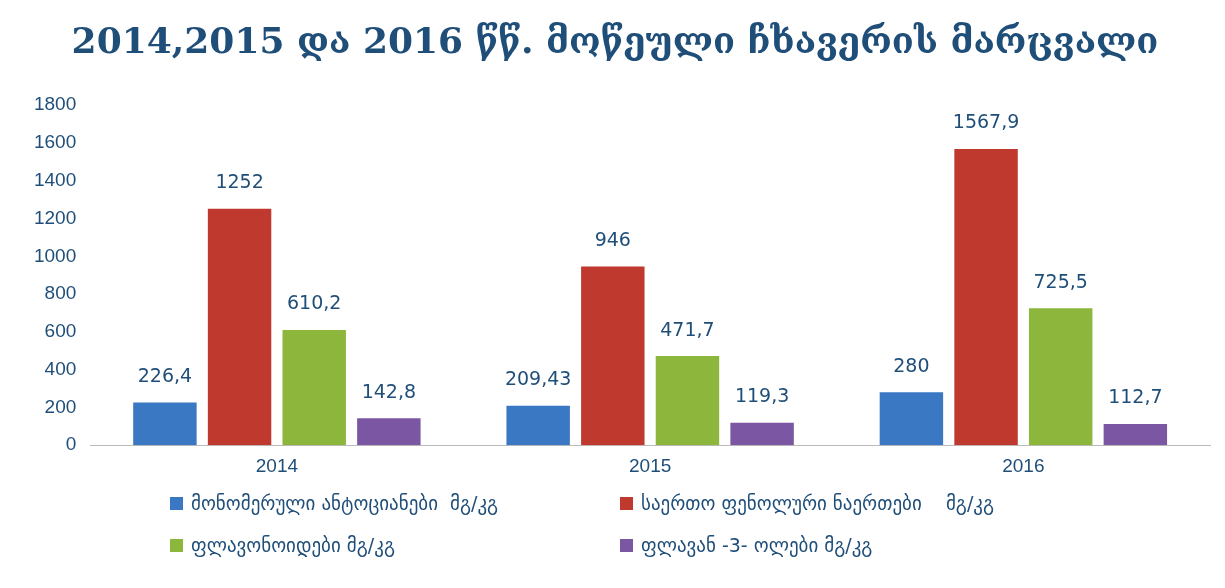 The width and height of the screenshot is (1225, 588). What do you see at coordinates (986, 121) in the screenshot?
I see `data-label: 1567,9` at bounding box center [986, 121].